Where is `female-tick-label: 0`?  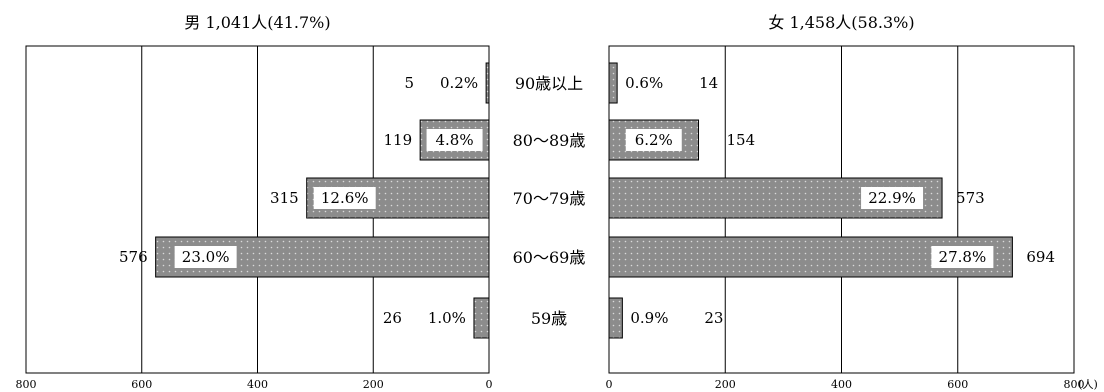
female-tick-label: 0 is located at coordinates (609, 384).